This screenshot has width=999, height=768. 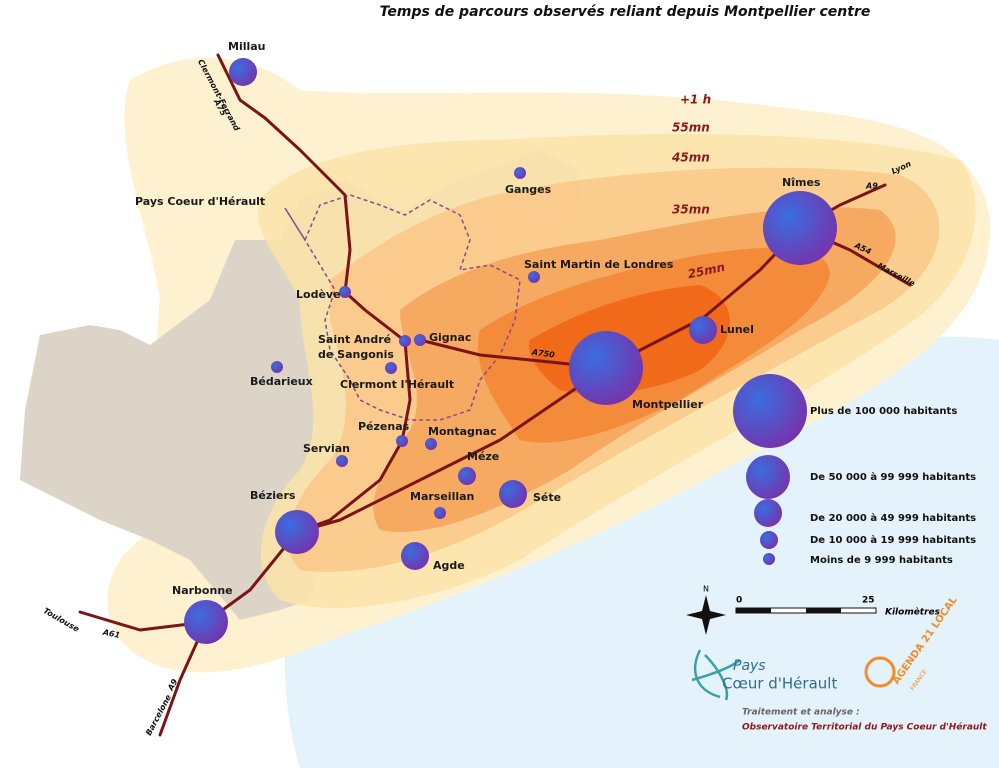 What do you see at coordinates (354, 339) in the screenshot?
I see `city-label: Saint André` at bounding box center [354, 339].